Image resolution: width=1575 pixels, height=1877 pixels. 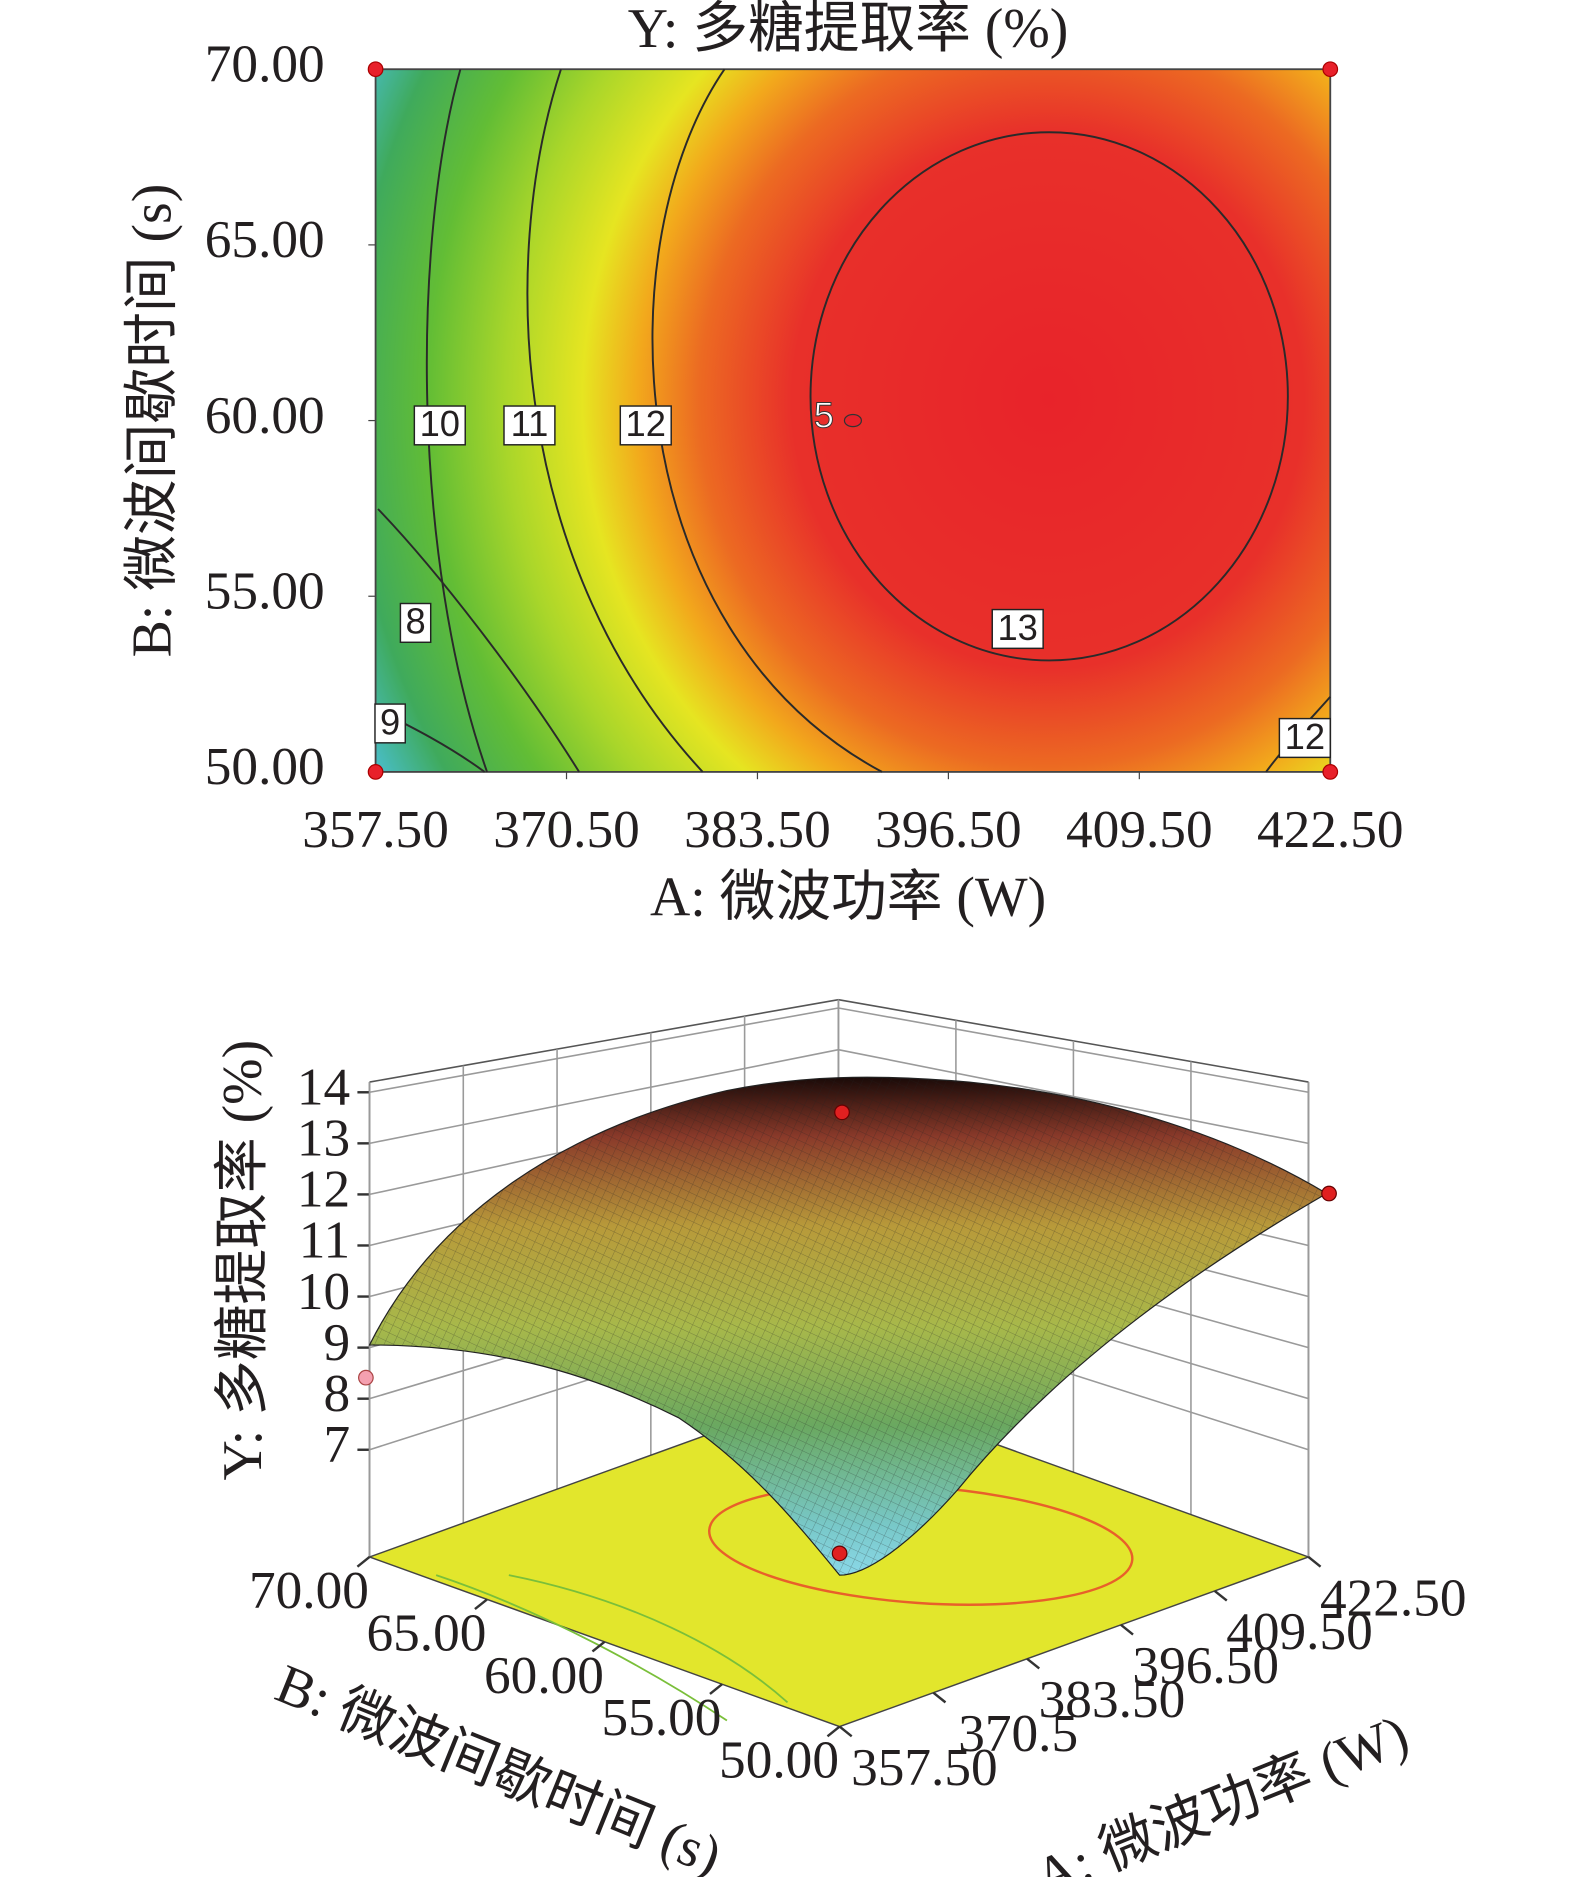 What do you see at coordinates (336, 1342) in the screenshot?
I see `z-tick-label: 9` at bounding box center [336, 1342].